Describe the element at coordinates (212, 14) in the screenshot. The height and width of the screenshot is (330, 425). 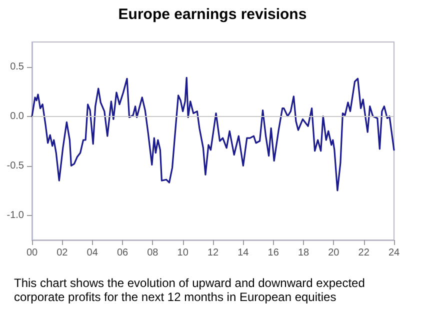
I see `chart-title: Europe earnings revisions` at that location.